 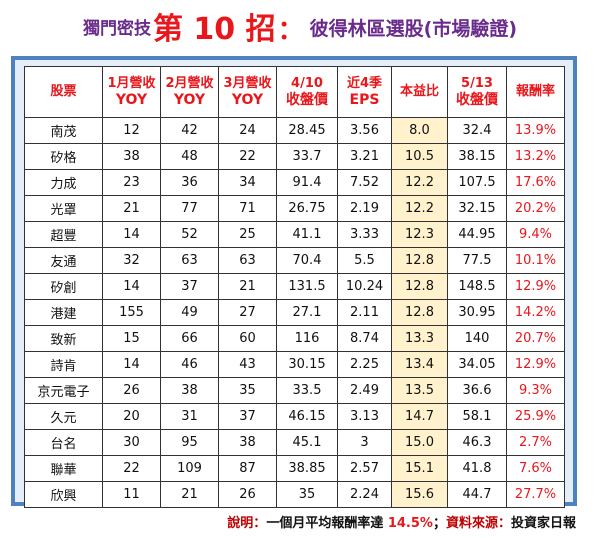 What do you see at coordinates (247, 468) in the screenshot?
I see `table-cell: 87` at bounding box center [247, 468].